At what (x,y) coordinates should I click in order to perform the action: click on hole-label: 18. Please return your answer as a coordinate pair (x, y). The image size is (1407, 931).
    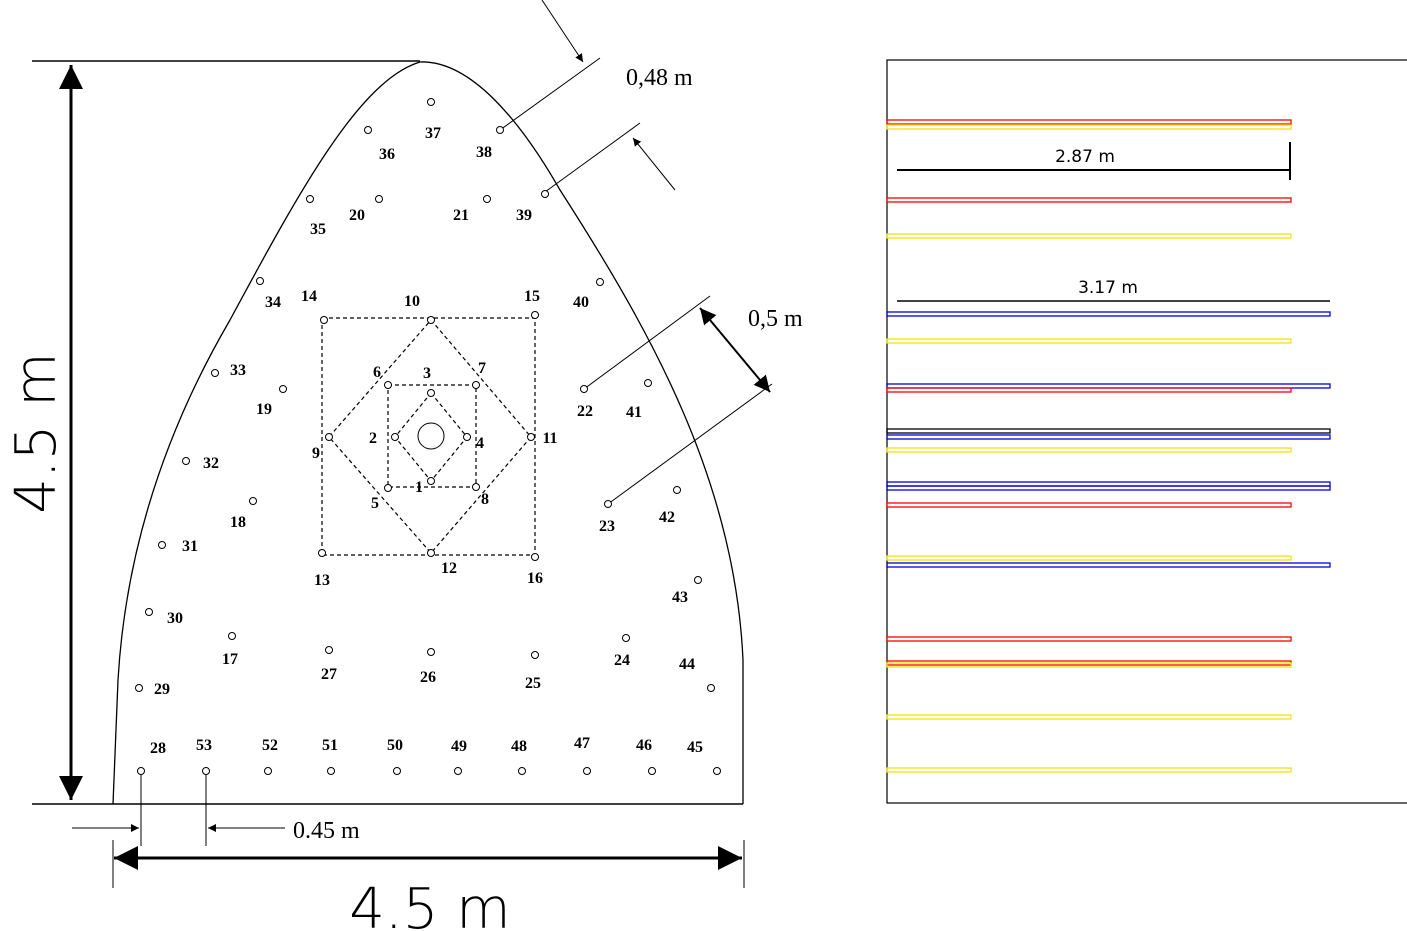
    Looking at the image, I should click on (238, 522).